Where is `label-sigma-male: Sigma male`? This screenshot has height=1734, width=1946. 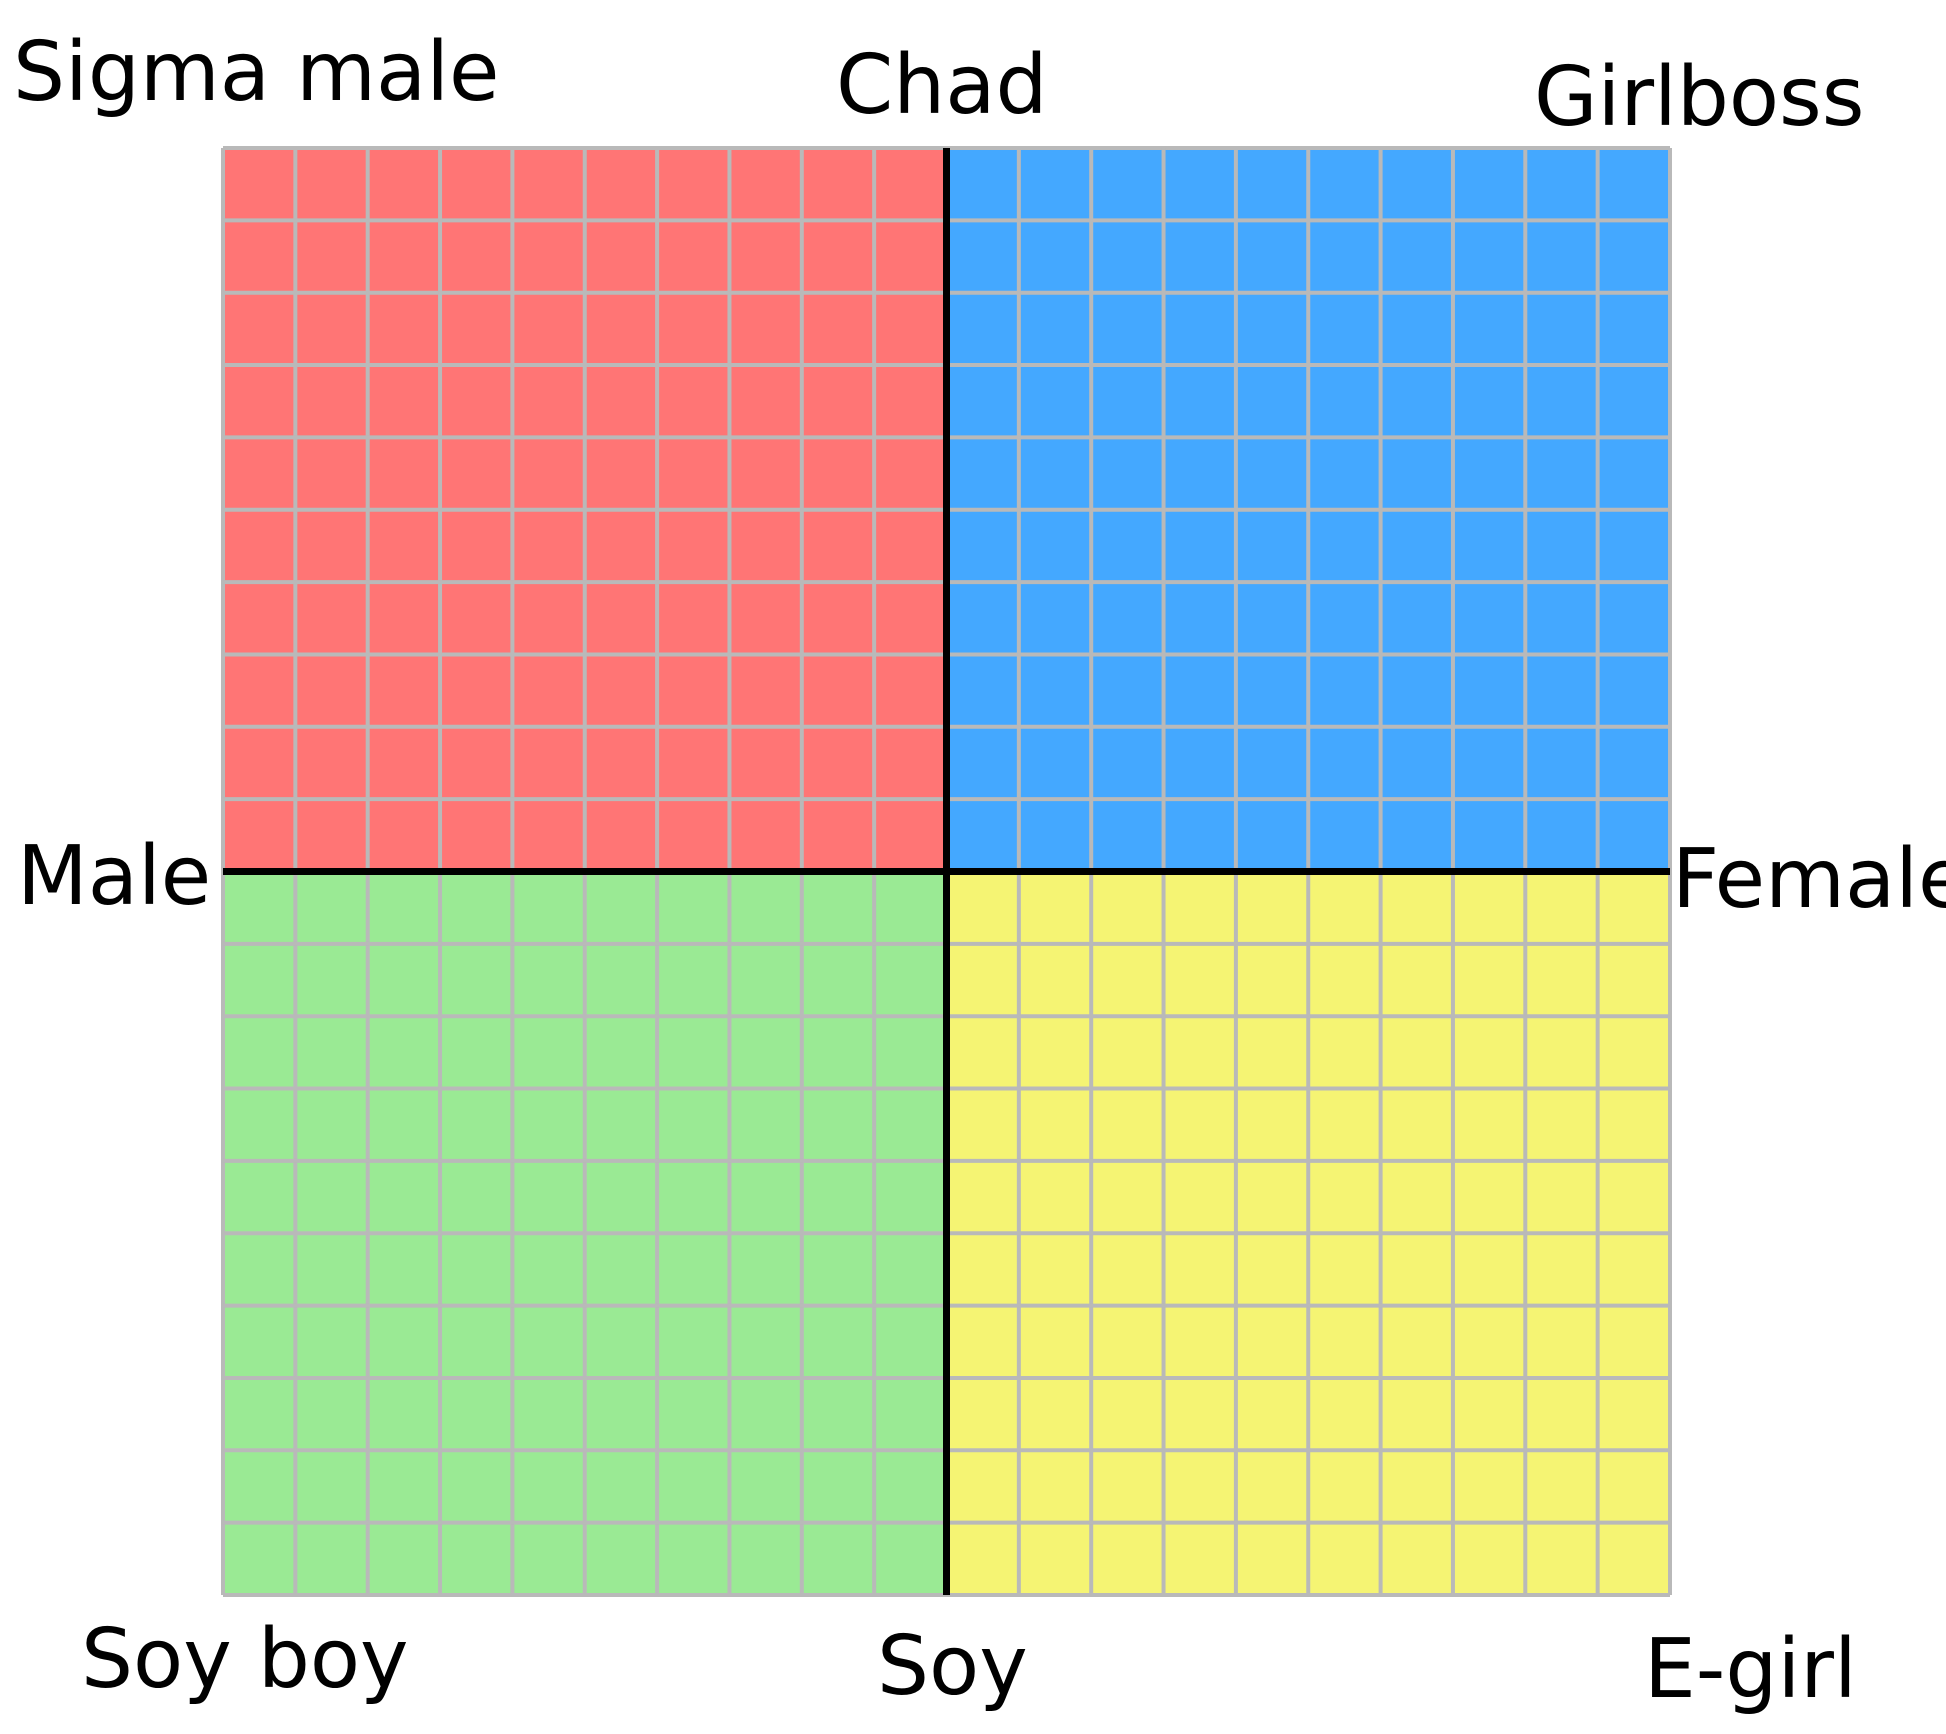
label-sigma-male: Sigma male is located at coordinates (256, 72).